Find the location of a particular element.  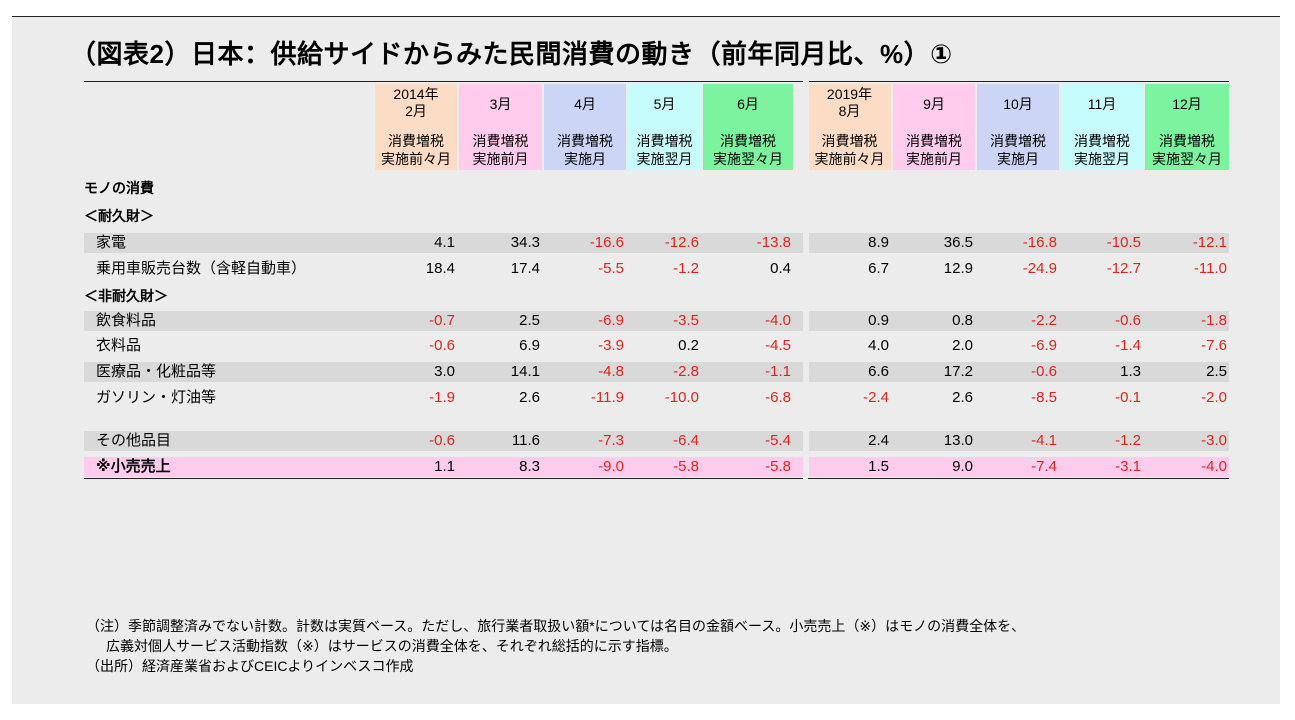

table-cell: 2.4 is located at coordinates (878, 440).